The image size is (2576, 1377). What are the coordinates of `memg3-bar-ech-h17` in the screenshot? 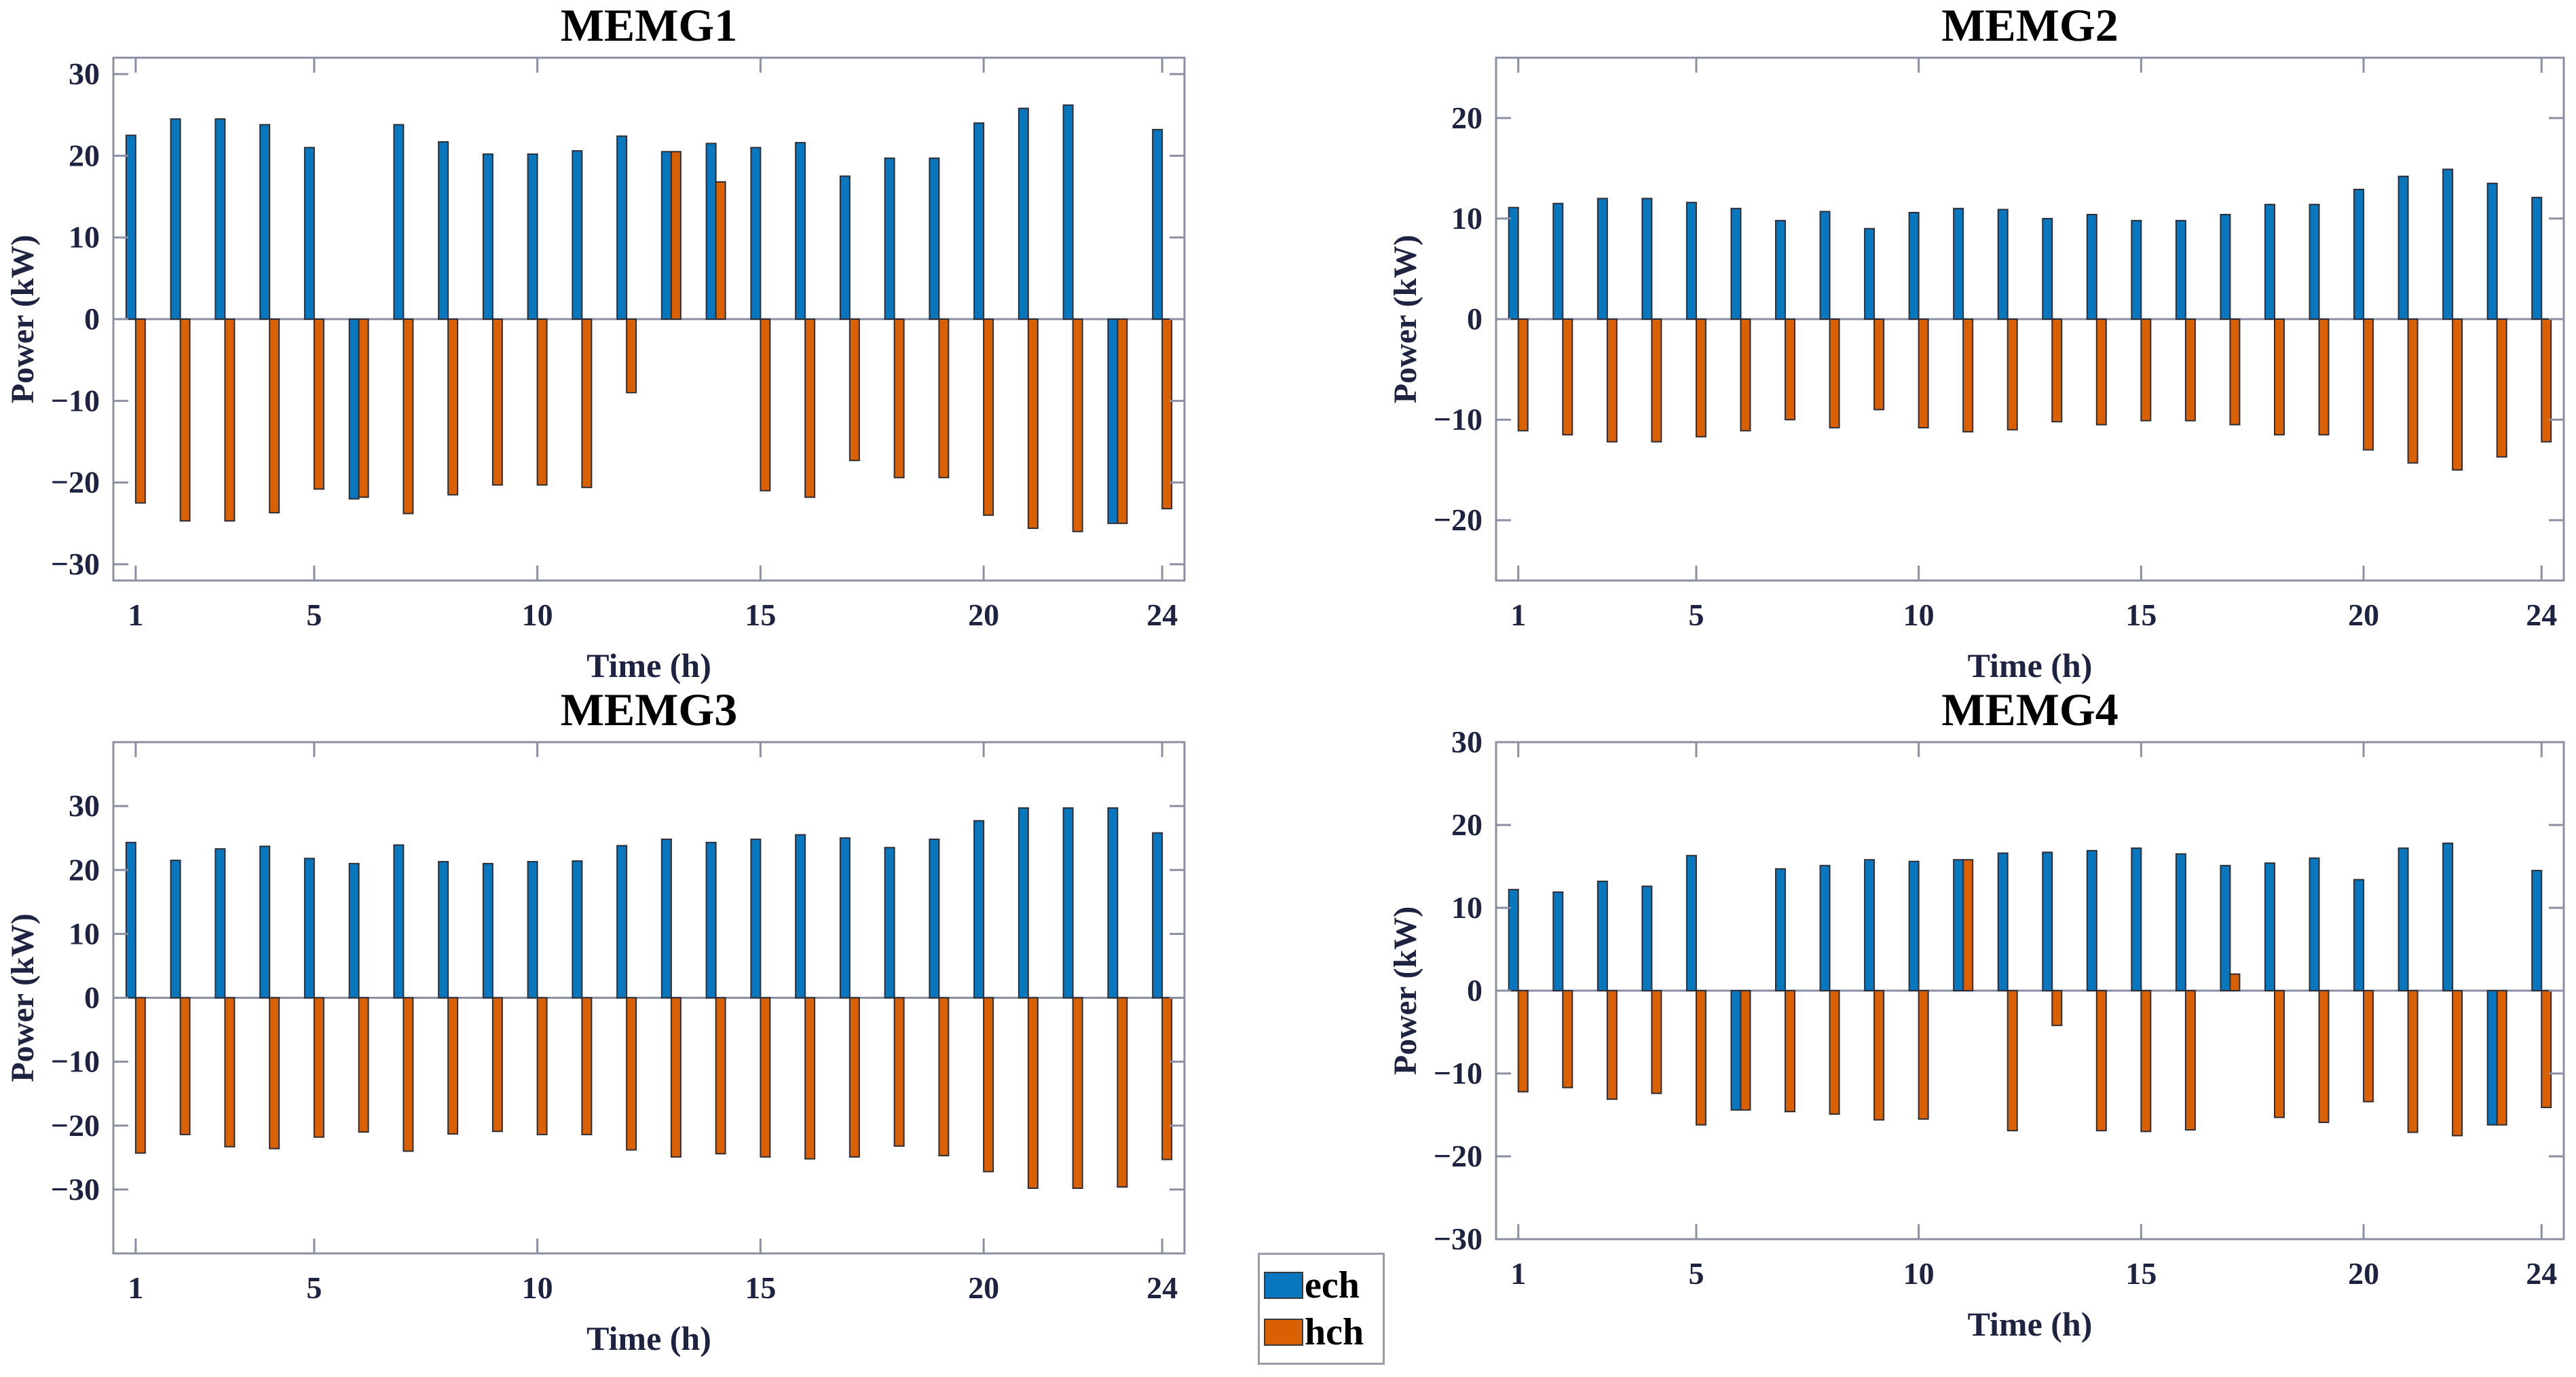 It's located at (845, 918).